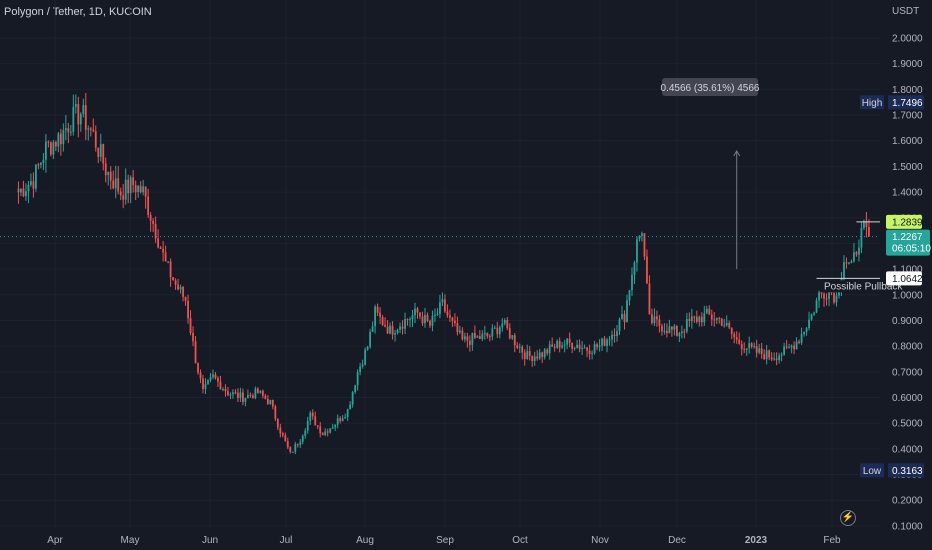 Image resolution: width=932 pixels, height=550 pixels. What do you see at coordinates (907, 64) in the screenshot?
I see `y-tick-label: 1.9000` at bounding box center [907, 64].